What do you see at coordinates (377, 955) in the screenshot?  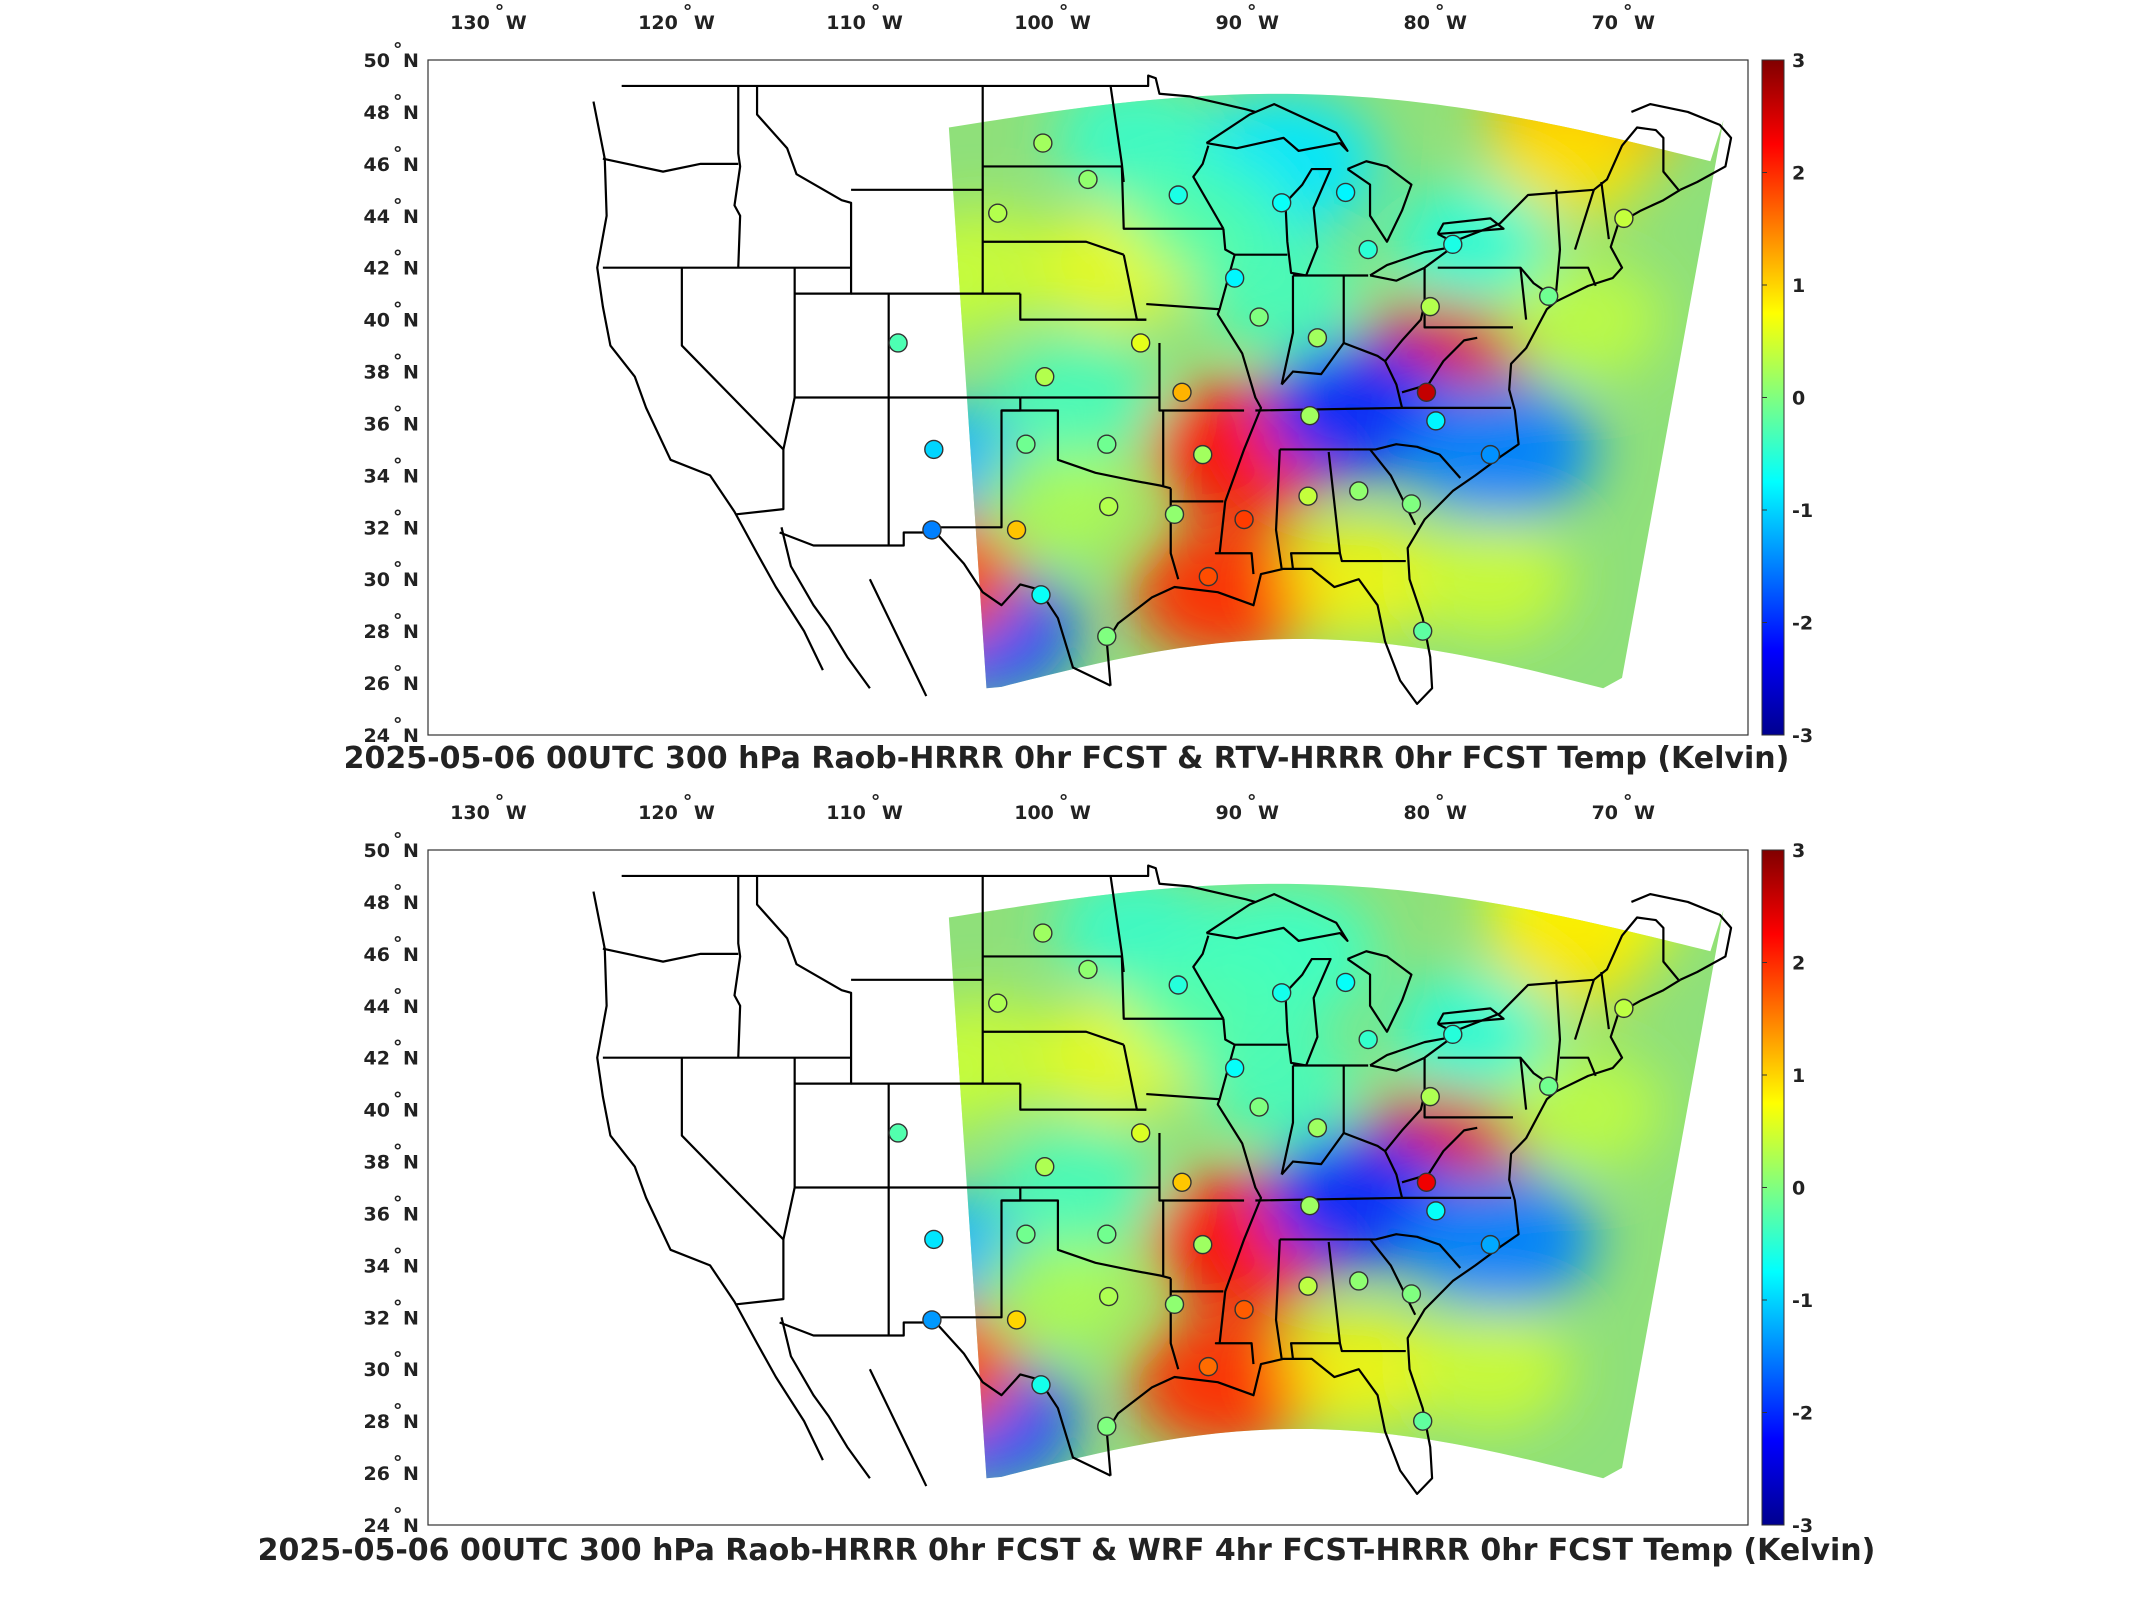 I see `lat-tick-label: 46` at bounding box center [377, 955].